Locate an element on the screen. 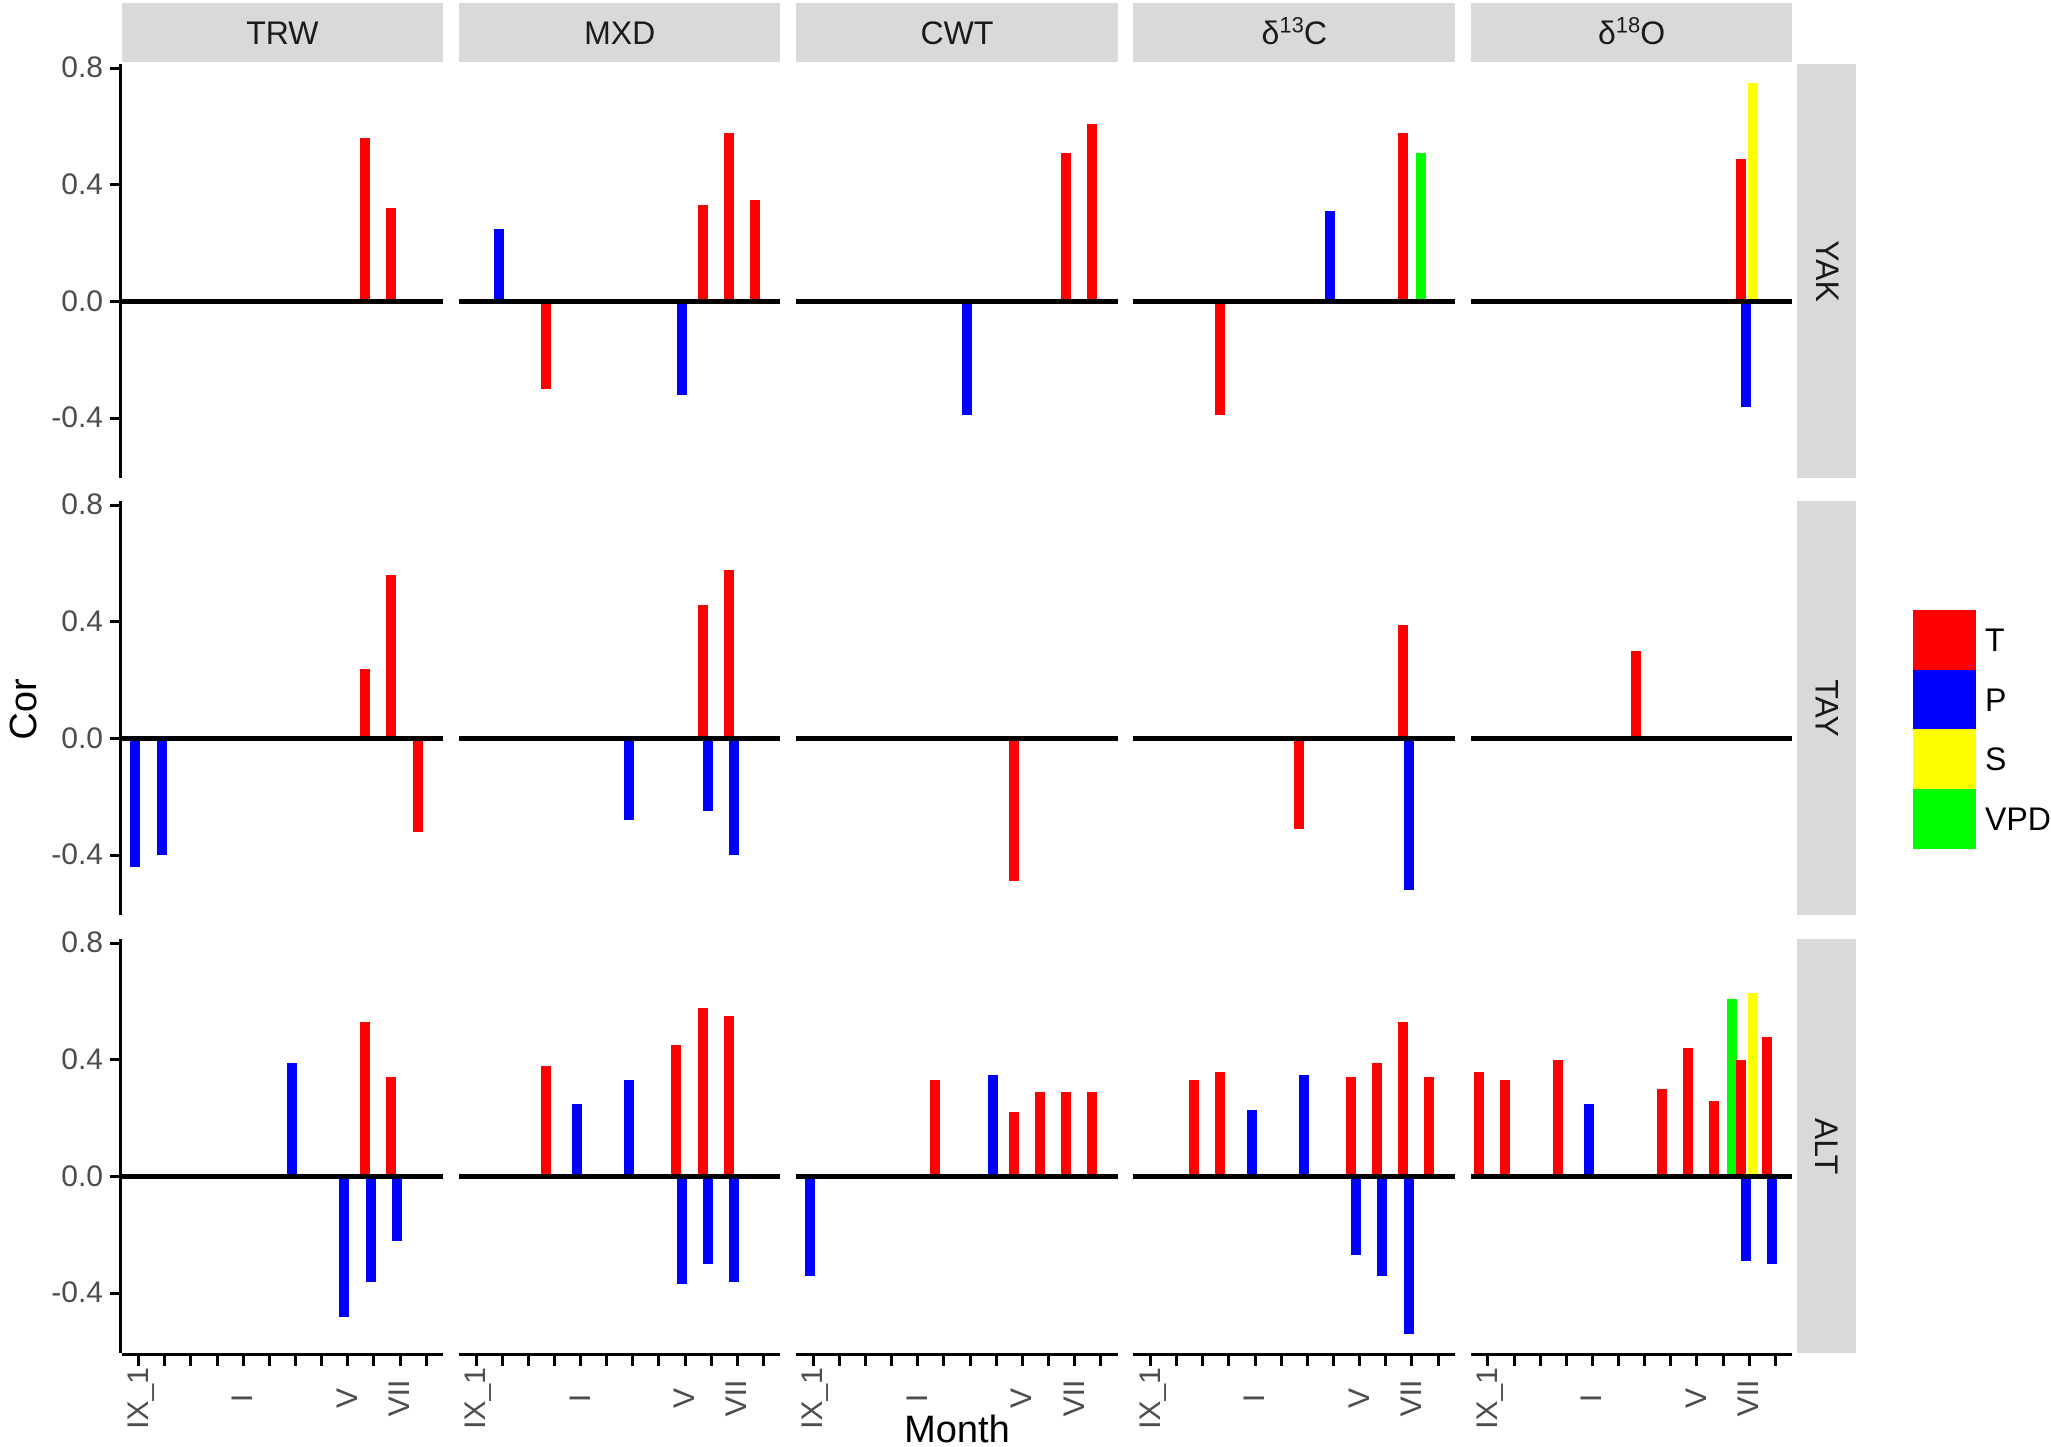 The image size is (2051, 1447). y-tick-label-TAY--0.4: -0.4 is located at coordinates (77, 855).